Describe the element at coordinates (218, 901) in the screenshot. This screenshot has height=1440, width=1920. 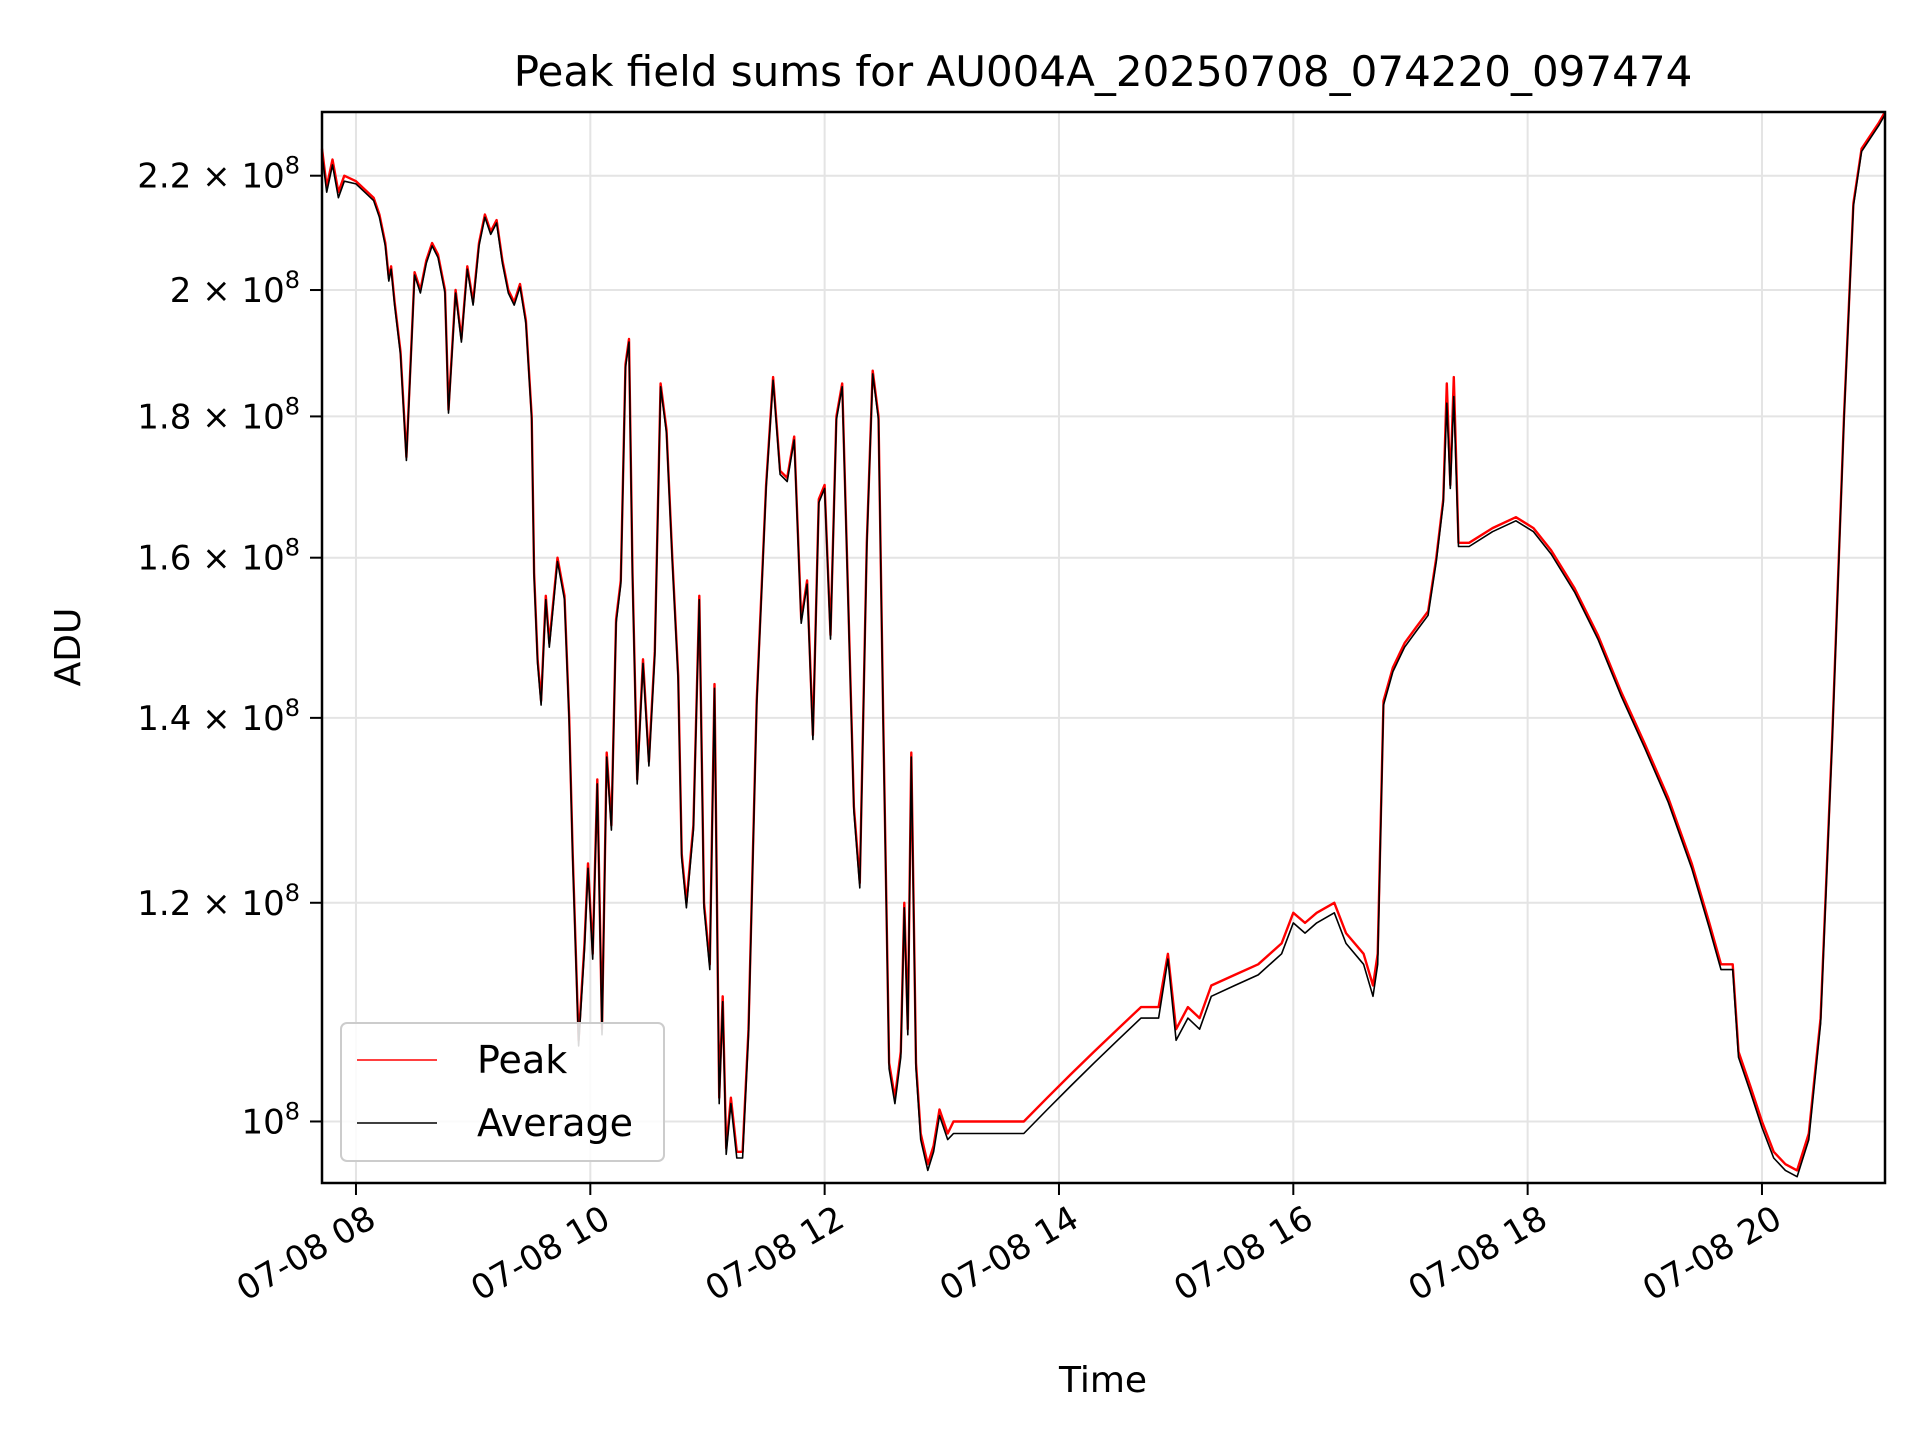
I see `y-tick-label: 1.2 × 108` at that location.